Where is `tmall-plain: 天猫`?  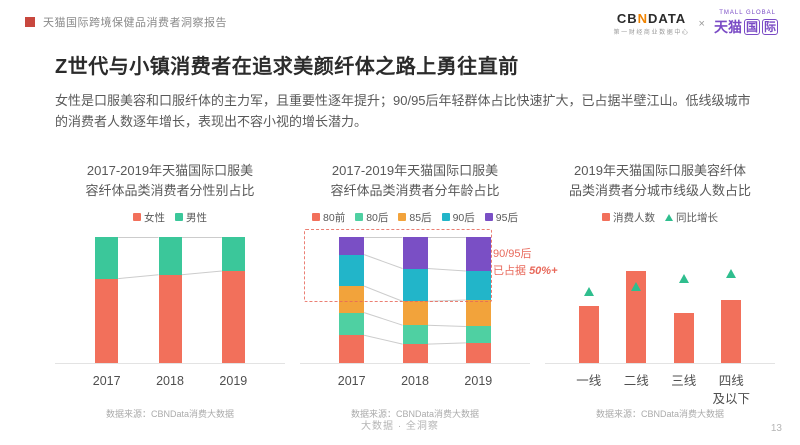
tmall-plain: 天猫 is located at coordinates (727, 27).